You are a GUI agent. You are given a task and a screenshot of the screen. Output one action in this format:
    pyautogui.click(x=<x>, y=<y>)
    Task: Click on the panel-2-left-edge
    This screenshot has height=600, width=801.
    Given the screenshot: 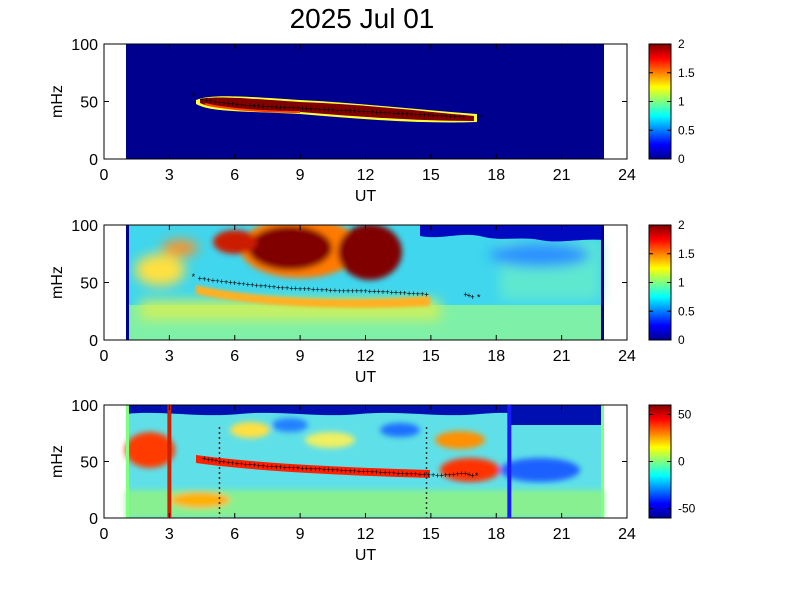 What is the action you would take?
    pyautogui.click(x=127, y=282)
    